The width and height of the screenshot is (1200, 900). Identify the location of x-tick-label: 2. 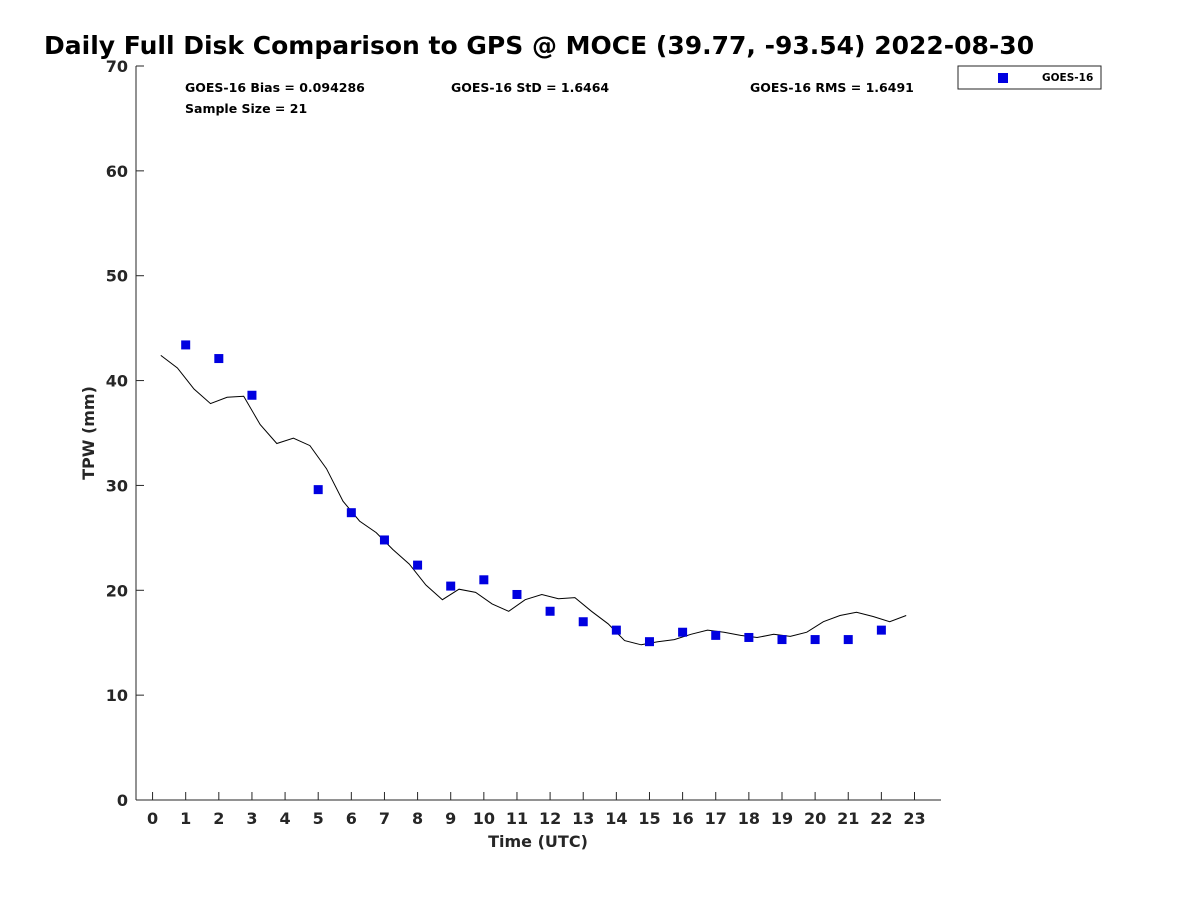
(218, 818).